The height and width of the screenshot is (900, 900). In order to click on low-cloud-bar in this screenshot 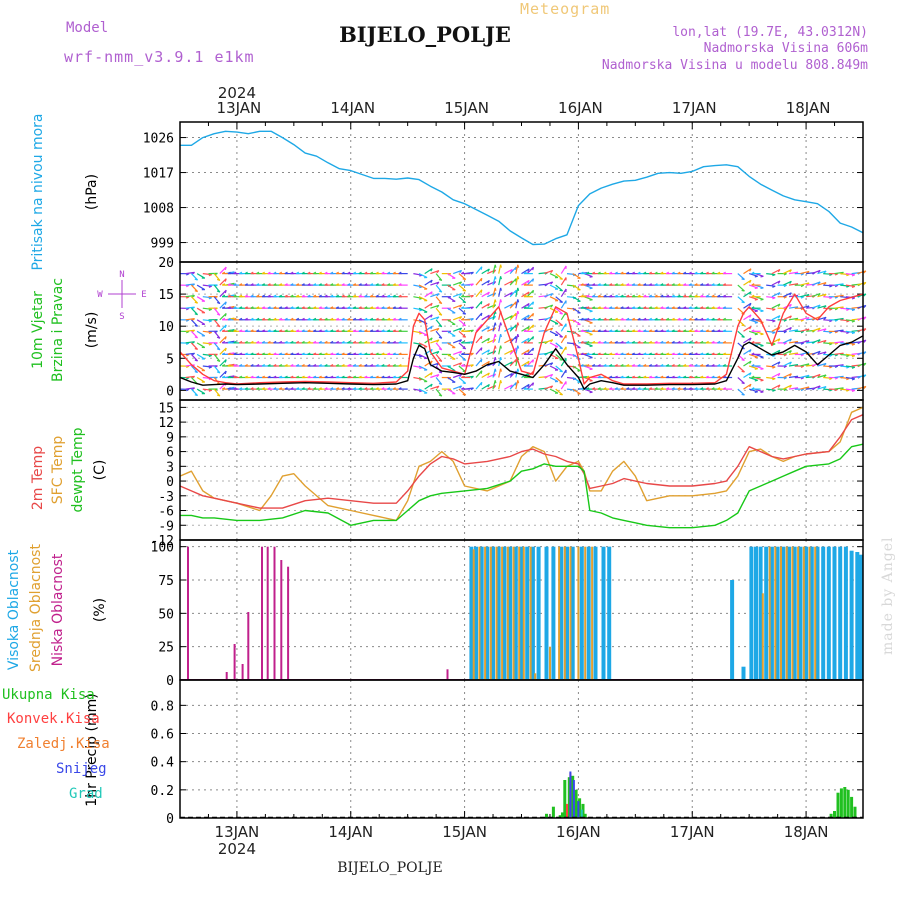, I will do `click(242, 672)`.